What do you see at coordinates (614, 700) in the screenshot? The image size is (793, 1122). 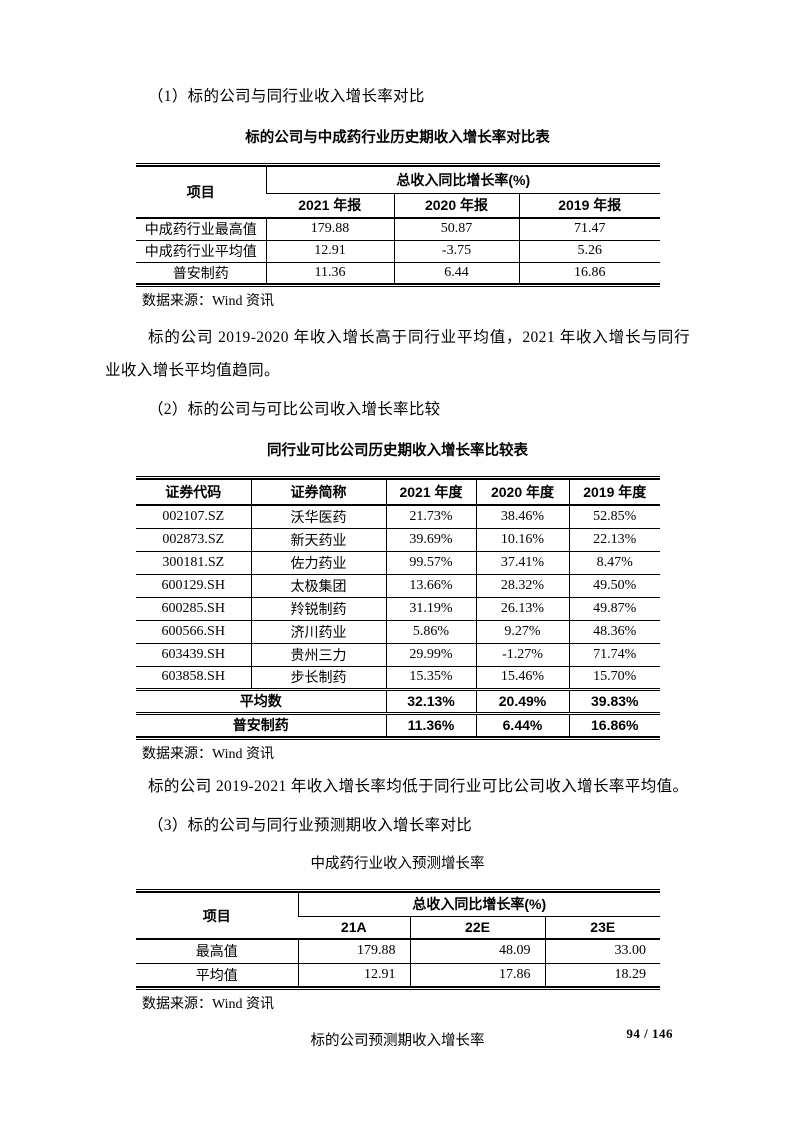 I see `cell-value: 39.83%` at bounding box center [614, 700].